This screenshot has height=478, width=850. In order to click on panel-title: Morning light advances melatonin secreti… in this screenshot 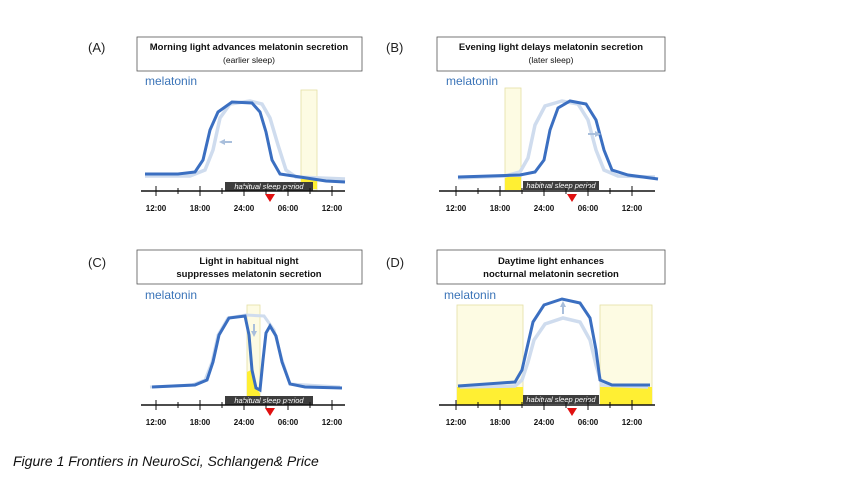, I will do `click(249, 47)`.